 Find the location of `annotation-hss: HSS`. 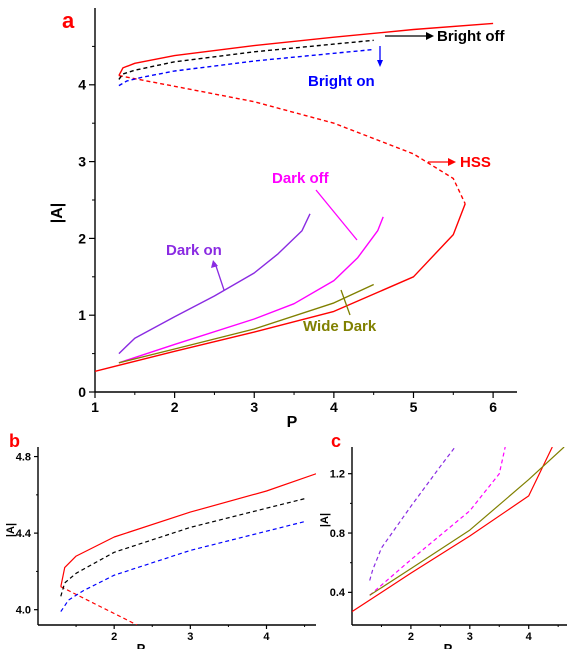

annotation-hss: HSS is located at coordinates (459, 162).